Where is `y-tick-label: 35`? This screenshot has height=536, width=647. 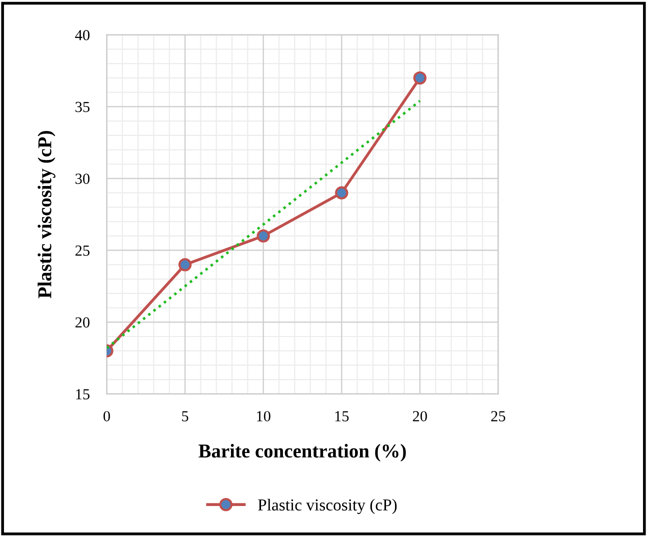
y-tick-label: 35 is located at coordinates (83, 107).